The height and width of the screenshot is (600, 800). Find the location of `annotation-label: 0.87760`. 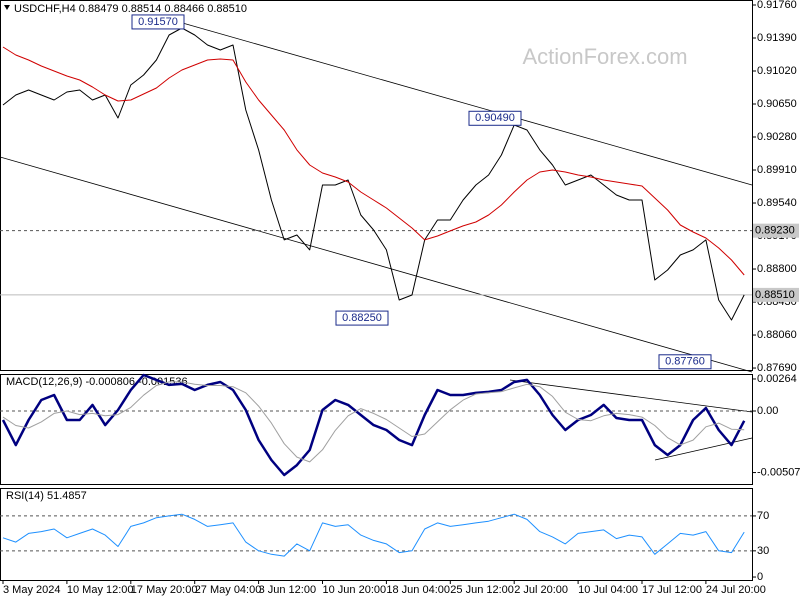

annotation-label: 0.87760 is located at coordinates (685, 362).